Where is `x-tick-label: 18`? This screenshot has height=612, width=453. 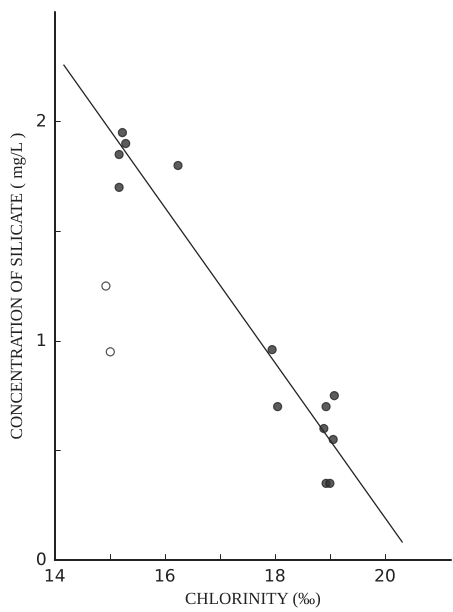 x-tick-label: 18 is located at coordinates (275, 576).